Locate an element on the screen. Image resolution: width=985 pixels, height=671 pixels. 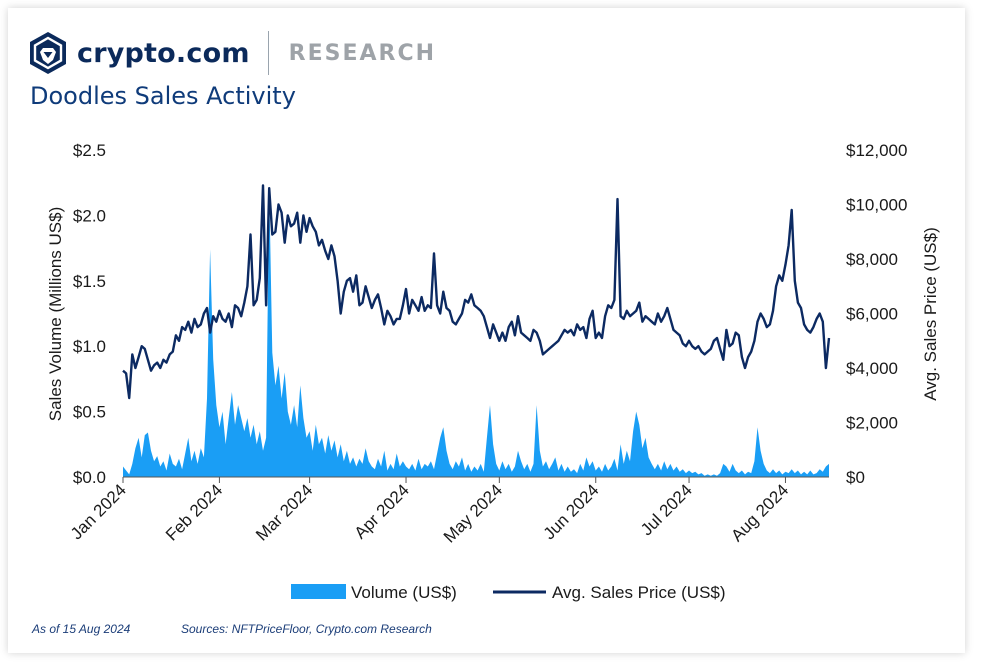
chart-title: Doodles Sales Activity is located at coordinates (163, 96).